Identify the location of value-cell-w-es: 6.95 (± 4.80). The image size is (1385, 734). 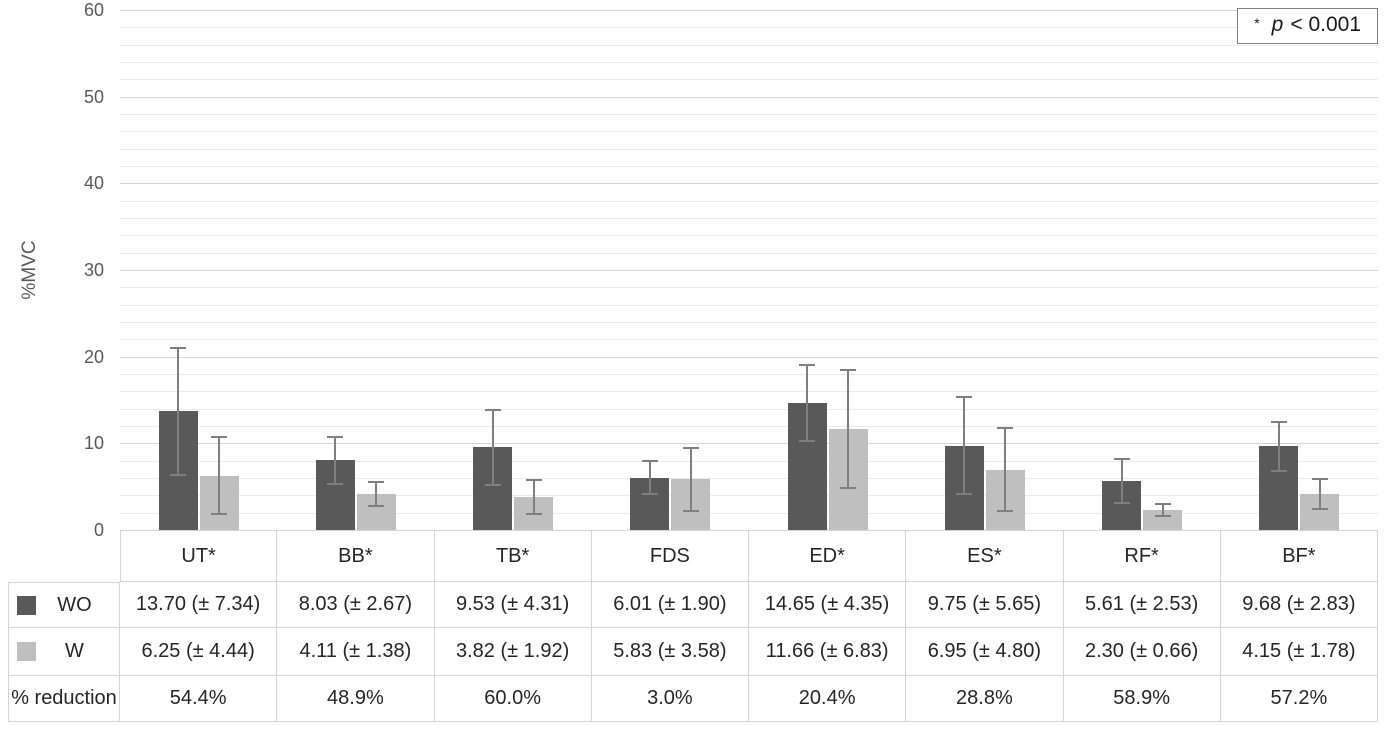
(985, 652).